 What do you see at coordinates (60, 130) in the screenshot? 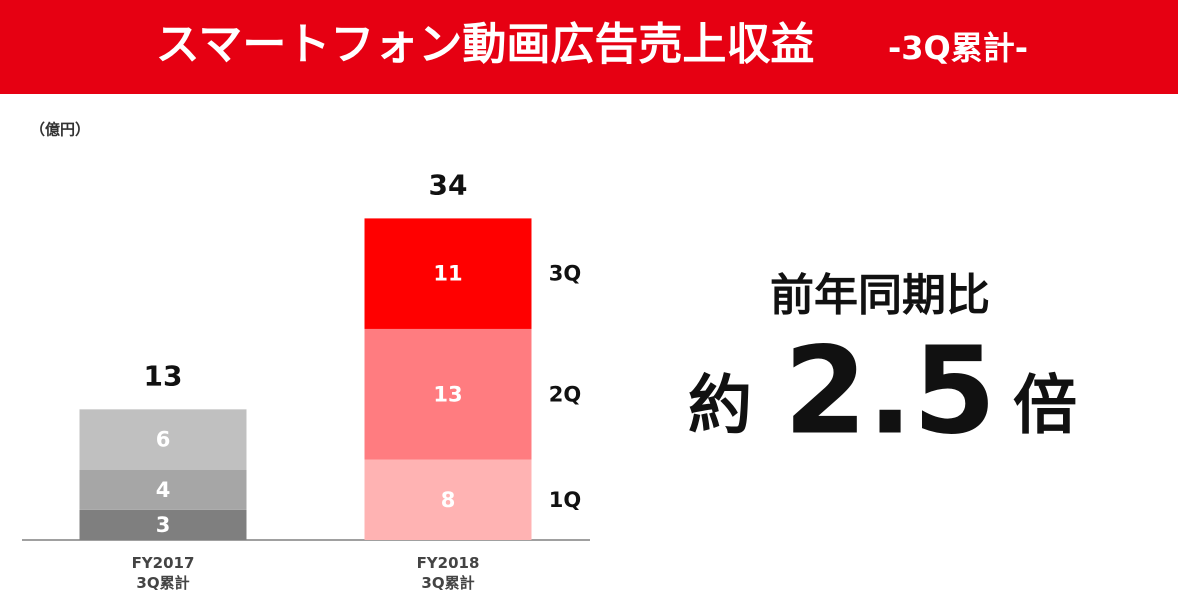
I see `unit-label: （億円）` at bounding box center [60, 130].